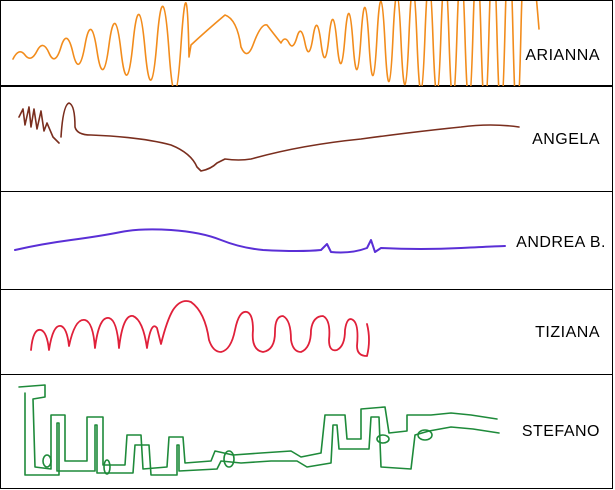  I want to click on name-label: ANDREA B., so click(561, 242).